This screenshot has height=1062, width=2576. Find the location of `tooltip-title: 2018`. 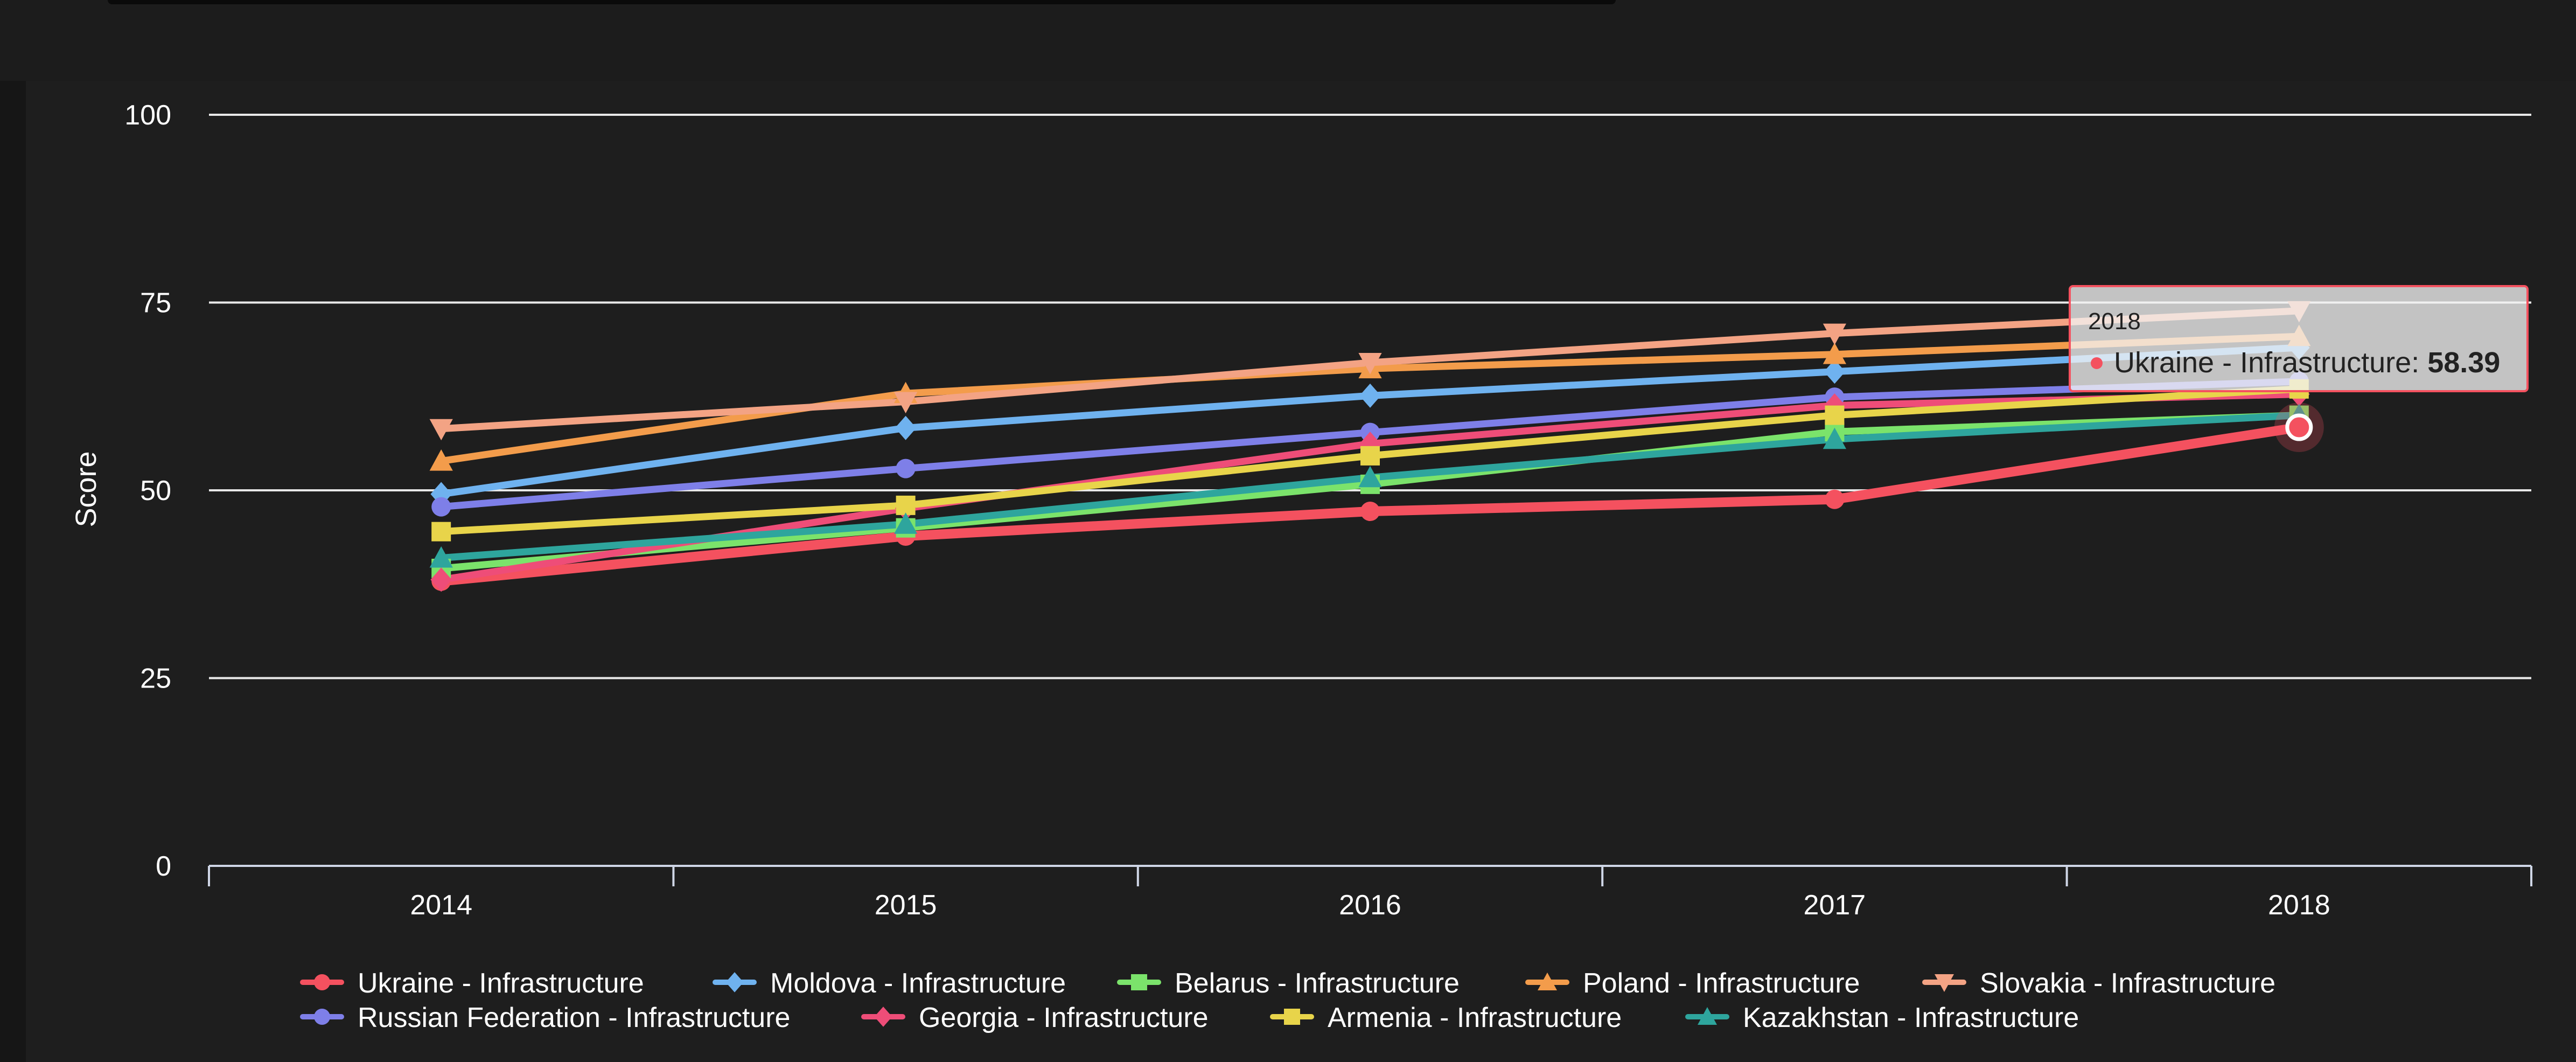

tooltip-title: 2018 is located at coordinates (2114, 321).